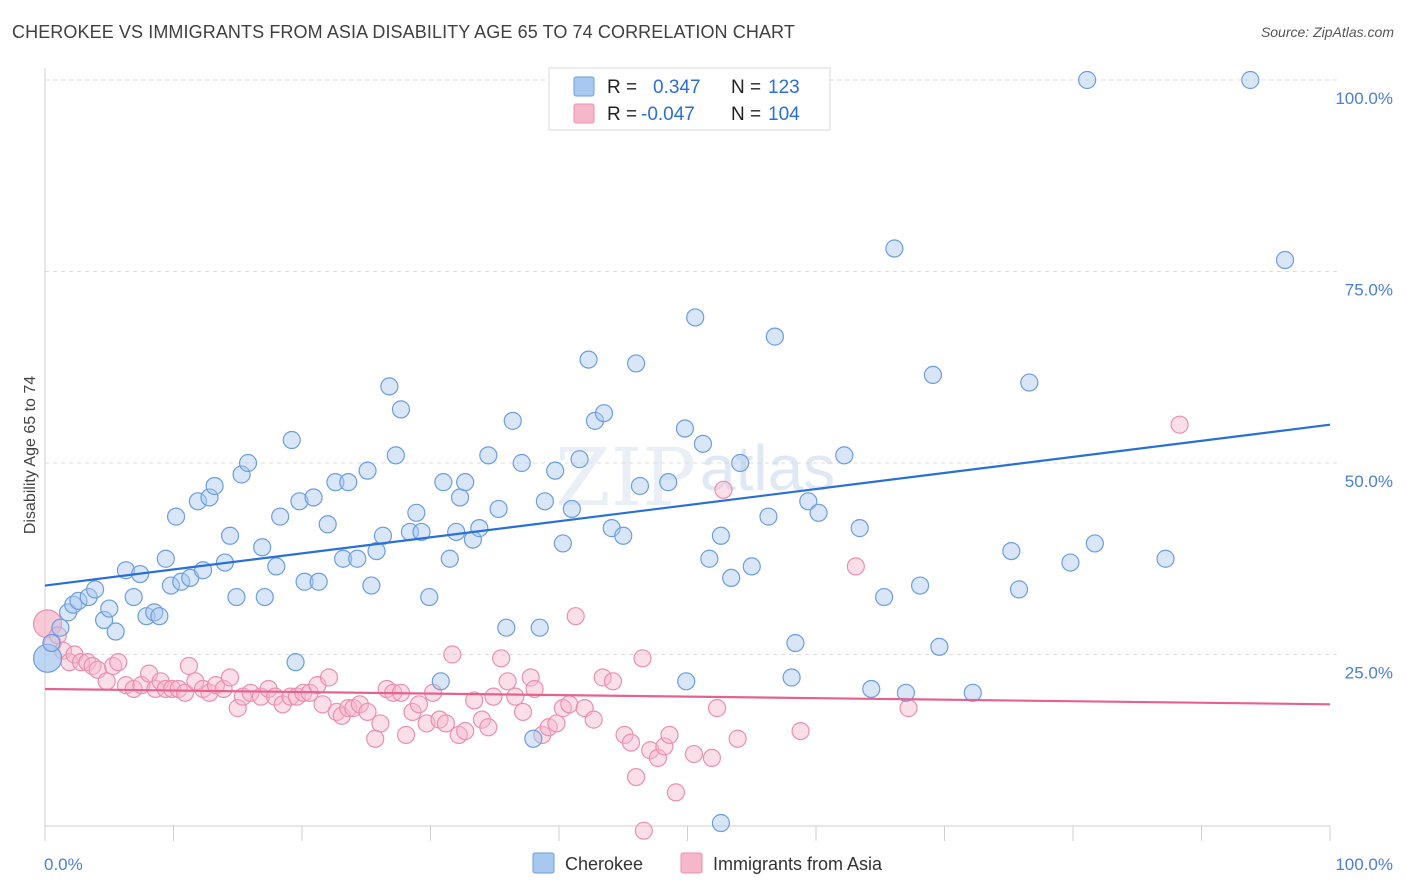  What do you see at coordinates (798, 864) in the screenshot?
I see `bottom-legend-asia: Immigrants from Asia` at bounding box center [798, 864].